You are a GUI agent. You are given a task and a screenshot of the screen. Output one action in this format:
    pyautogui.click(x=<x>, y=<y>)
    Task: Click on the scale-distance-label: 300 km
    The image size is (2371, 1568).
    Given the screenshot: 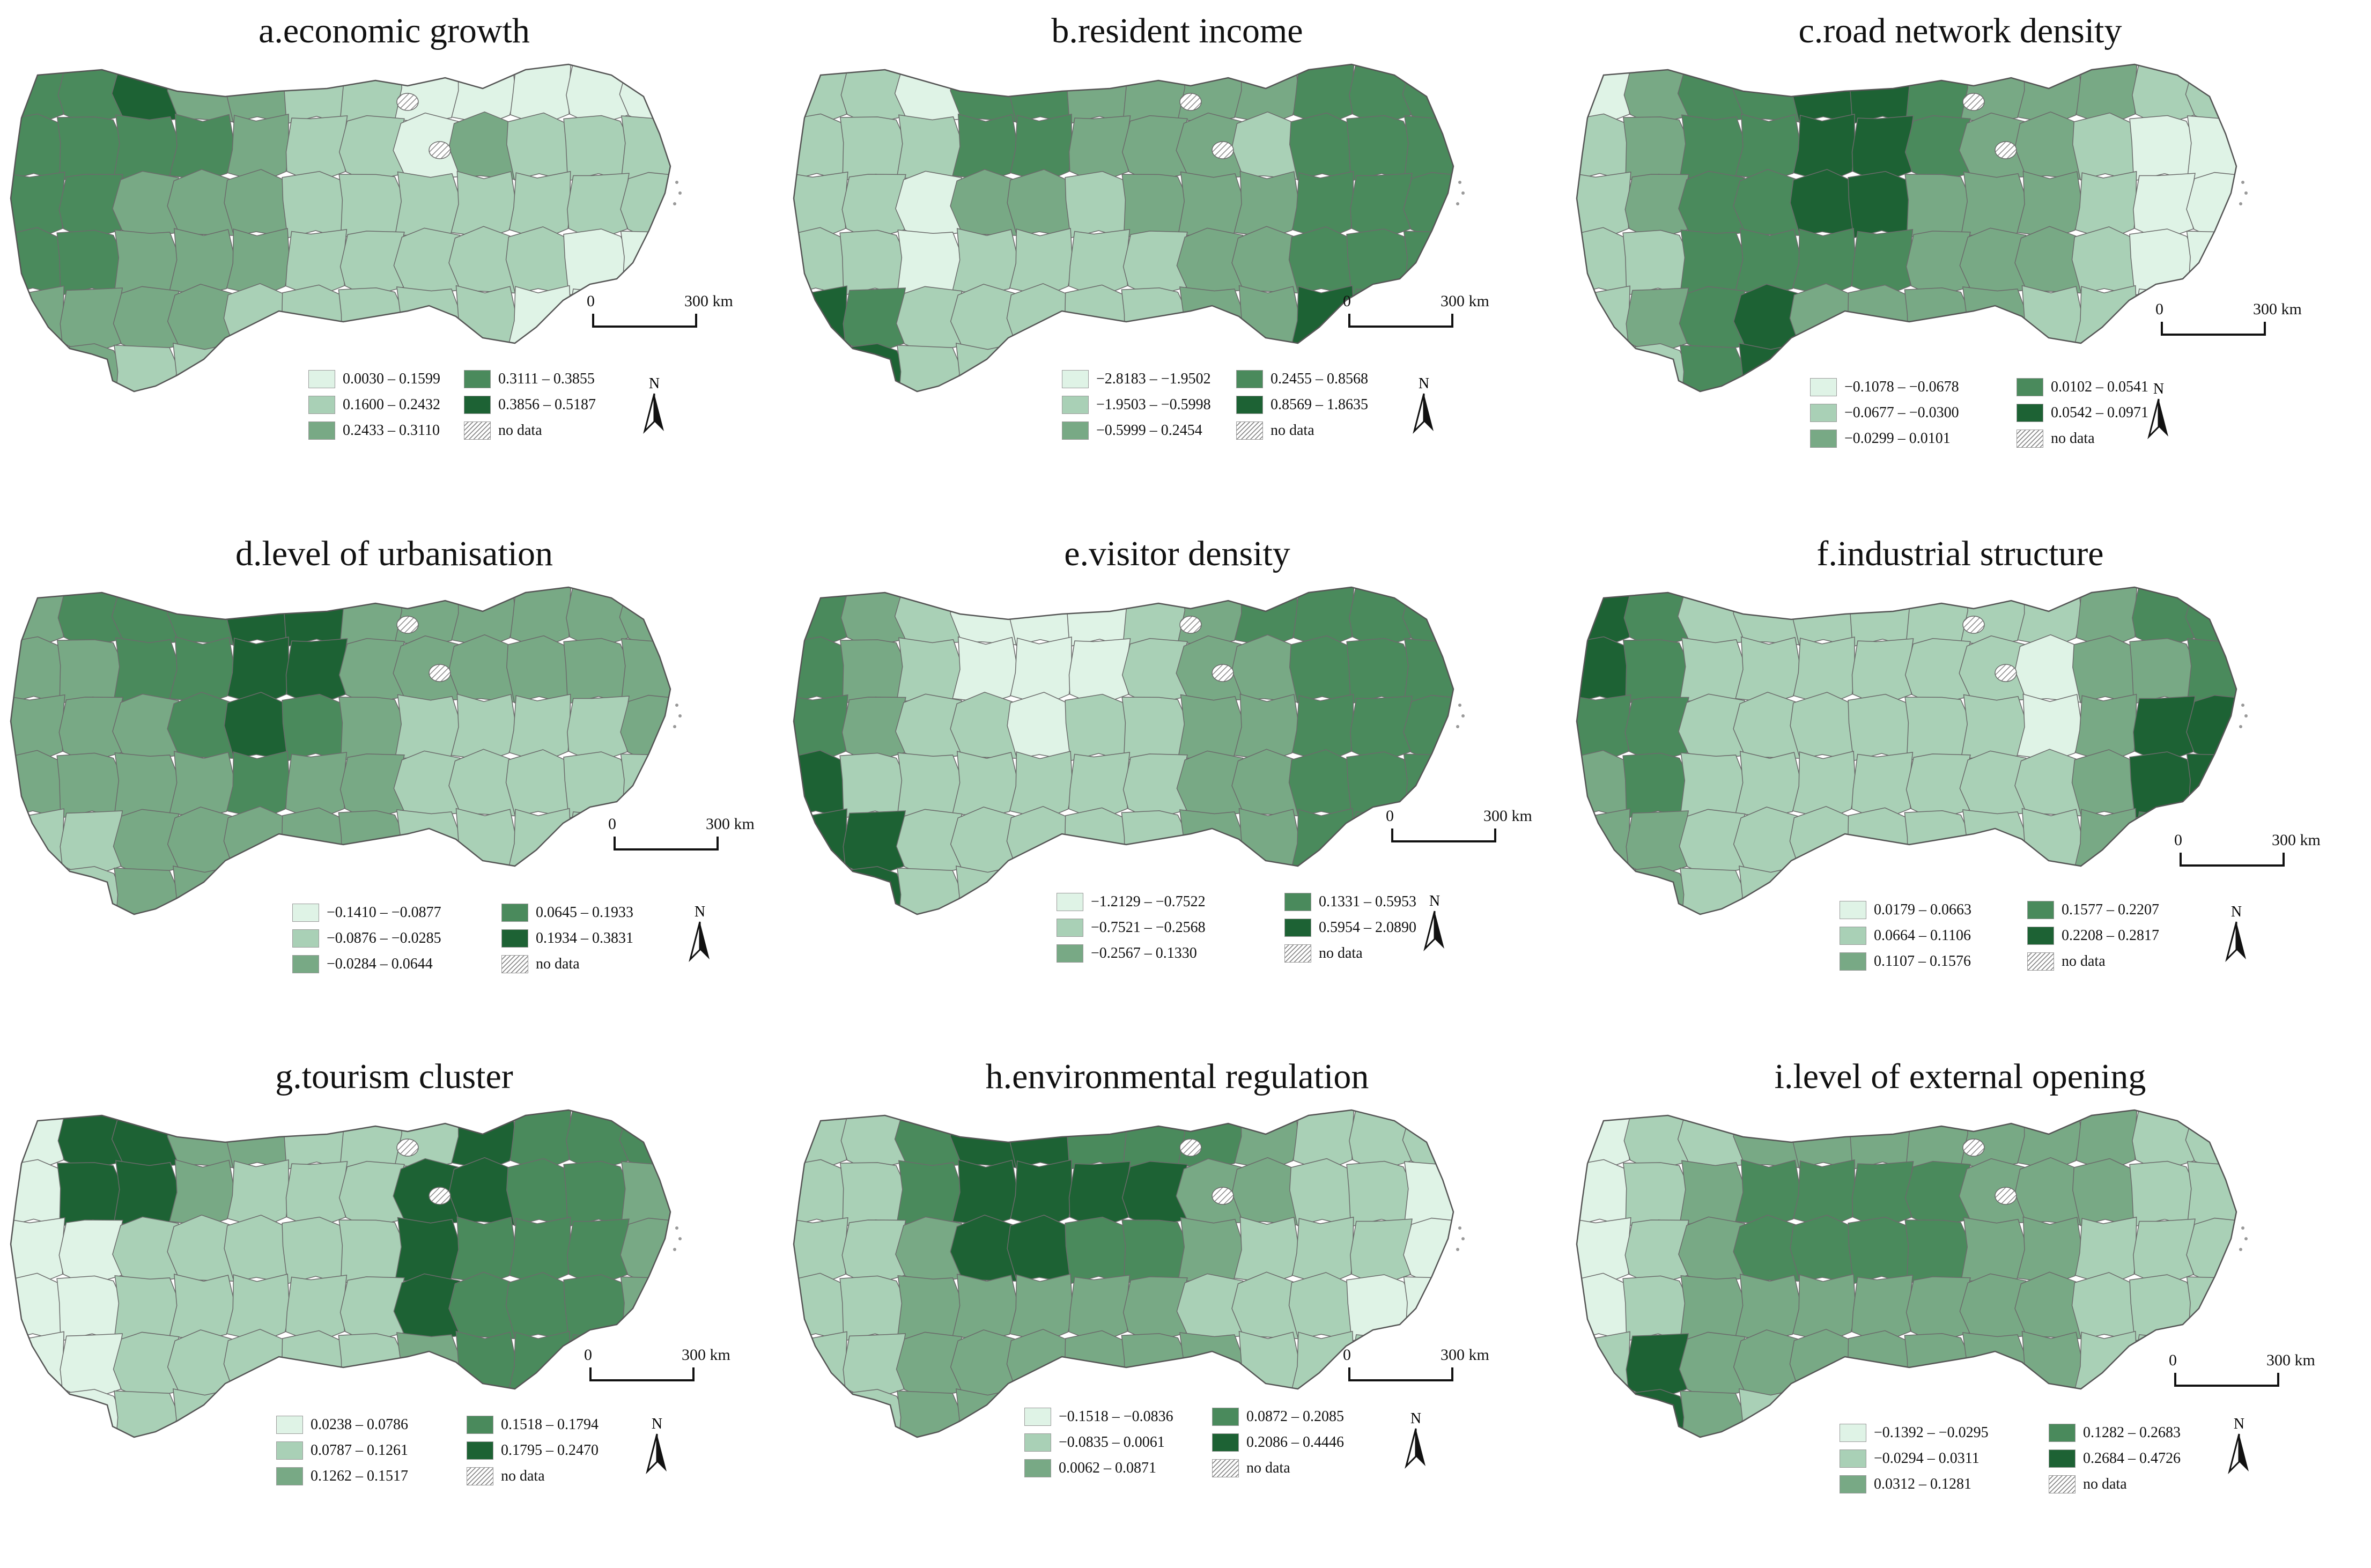 What is the action you would take?
    pyautogui.click(x=706, y=1355)
    